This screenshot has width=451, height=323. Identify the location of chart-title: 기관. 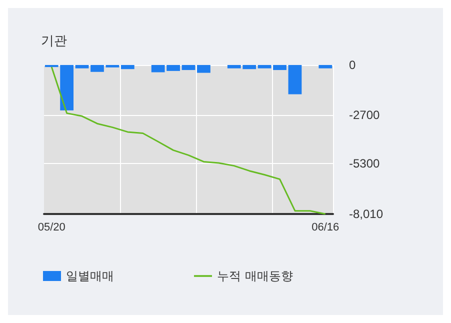
(54, 41).